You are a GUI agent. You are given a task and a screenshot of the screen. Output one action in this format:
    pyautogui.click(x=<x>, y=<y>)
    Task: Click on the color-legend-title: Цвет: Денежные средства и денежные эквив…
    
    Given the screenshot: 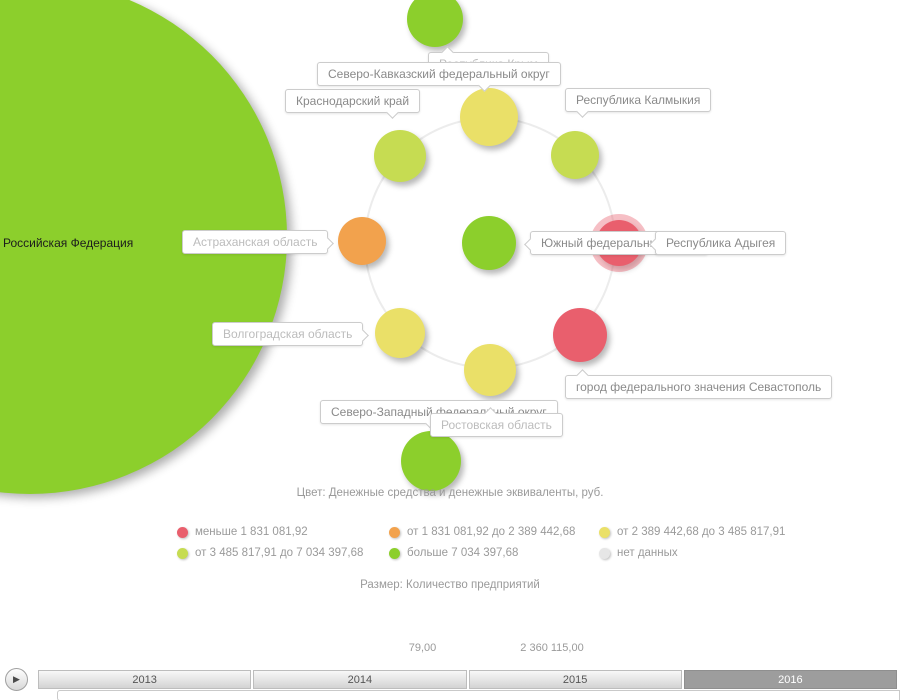 What is the action you would take?
    pyautogui.click(x=450, y=493)
    